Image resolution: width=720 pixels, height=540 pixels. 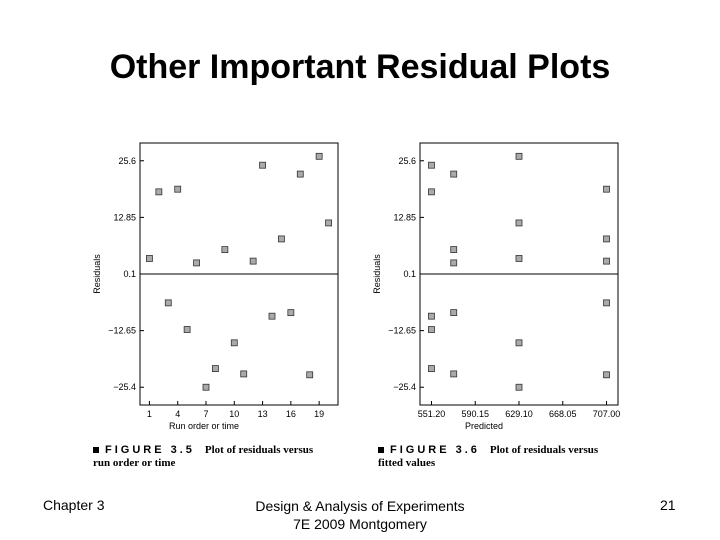 What do you see at coordinates (234, 414) in the screenshot?
I see `x-tick-label: 10` at bounding box center [234, 414].